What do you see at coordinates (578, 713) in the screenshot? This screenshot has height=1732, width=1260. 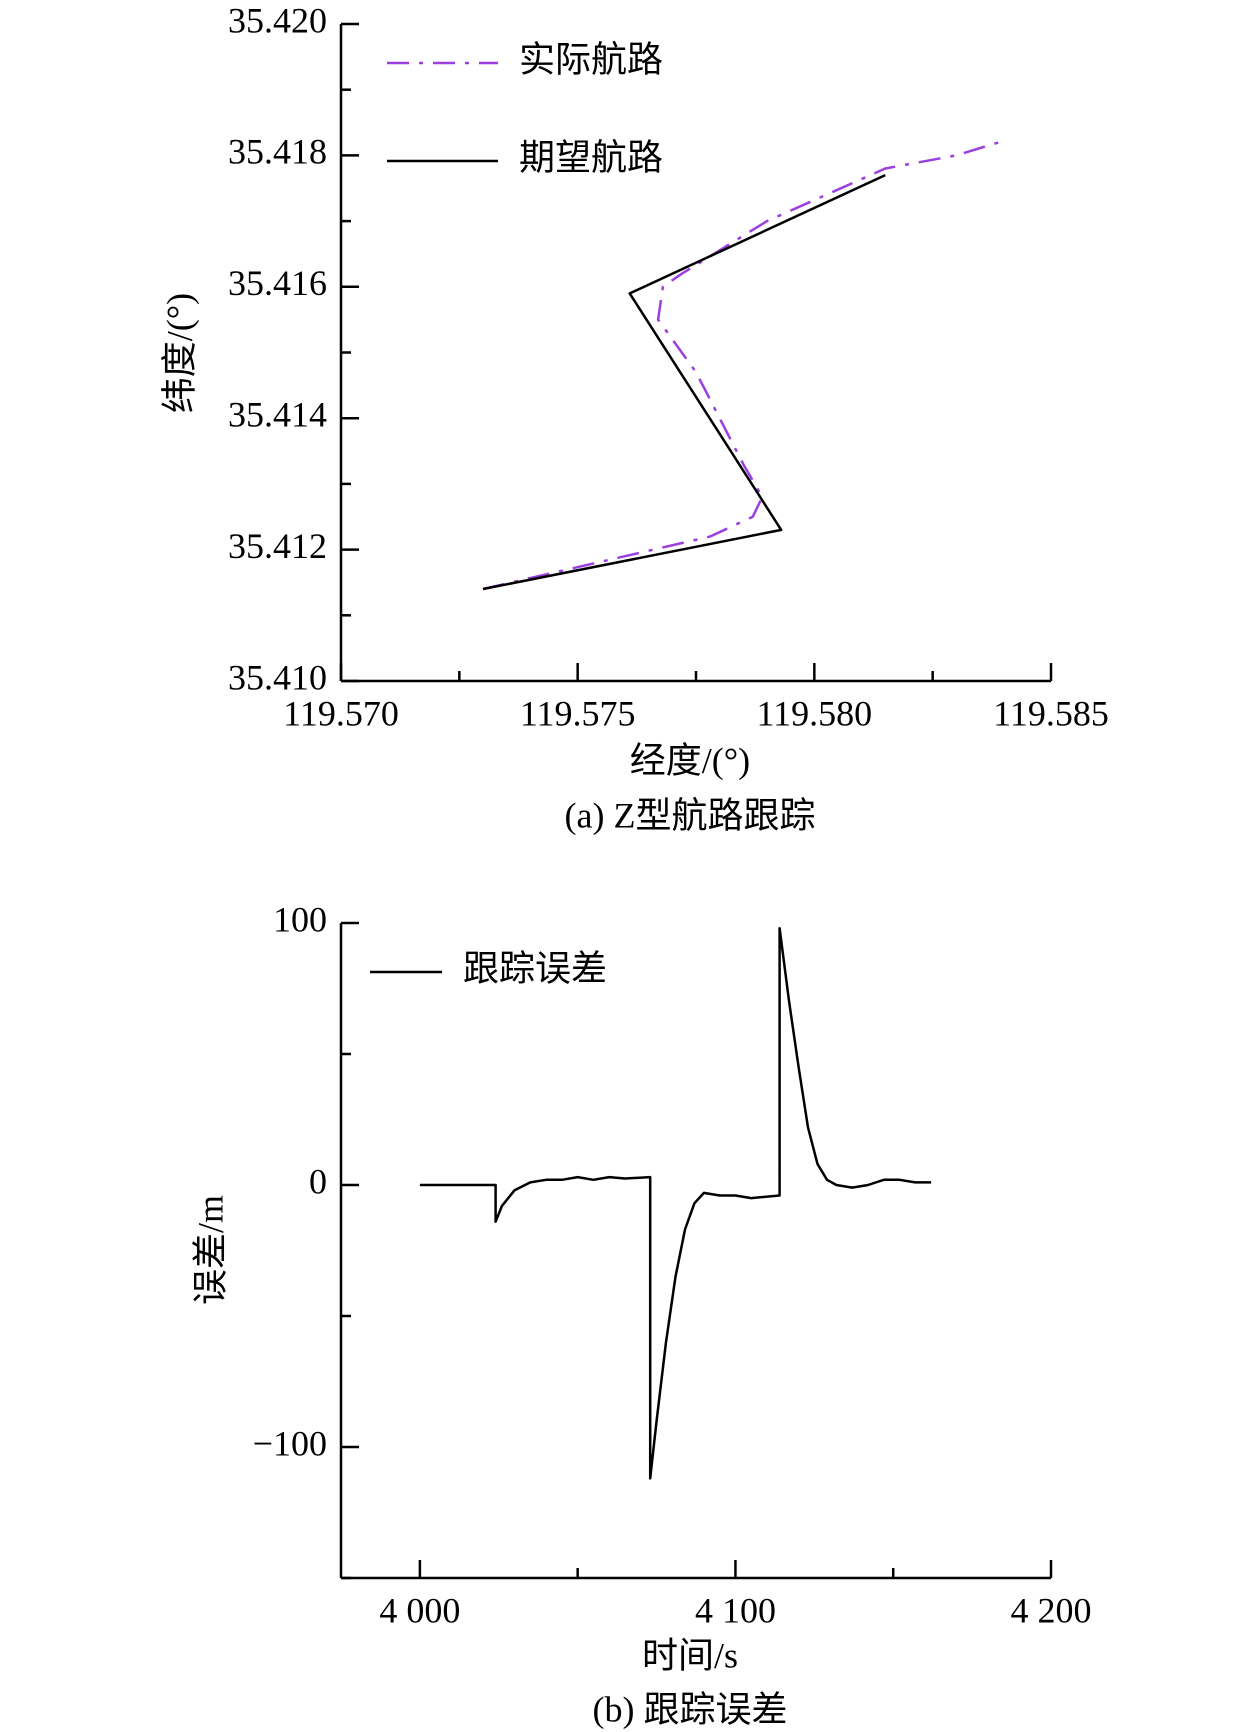 I see `x-tick-label: 119.575` at bounding box center [578, 713].